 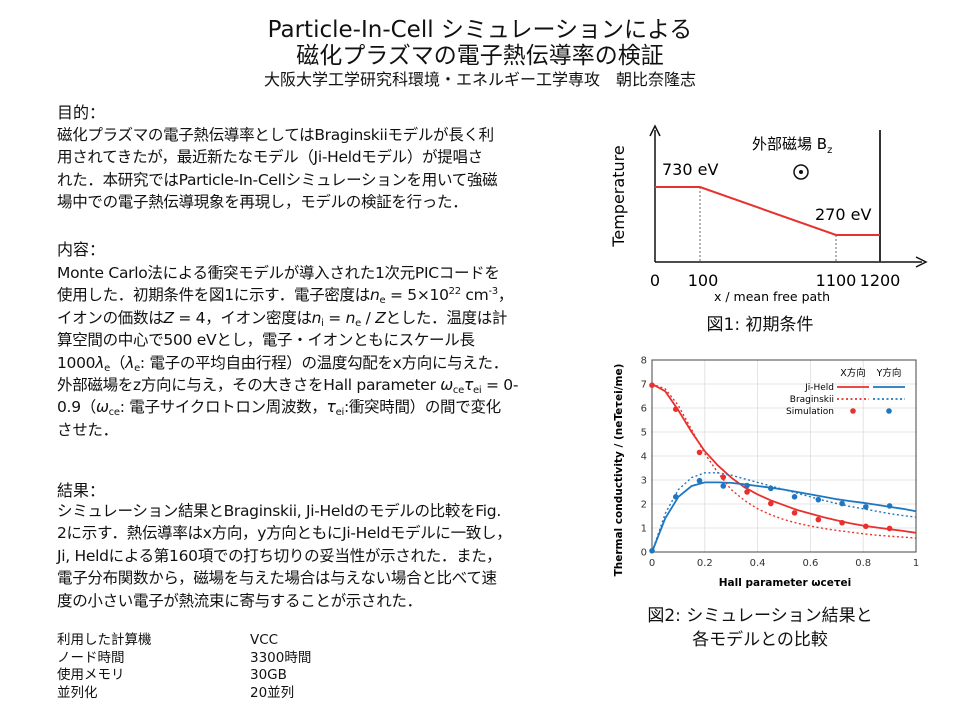 I want to click on text-sub: ce, so click(x=458, y=391).